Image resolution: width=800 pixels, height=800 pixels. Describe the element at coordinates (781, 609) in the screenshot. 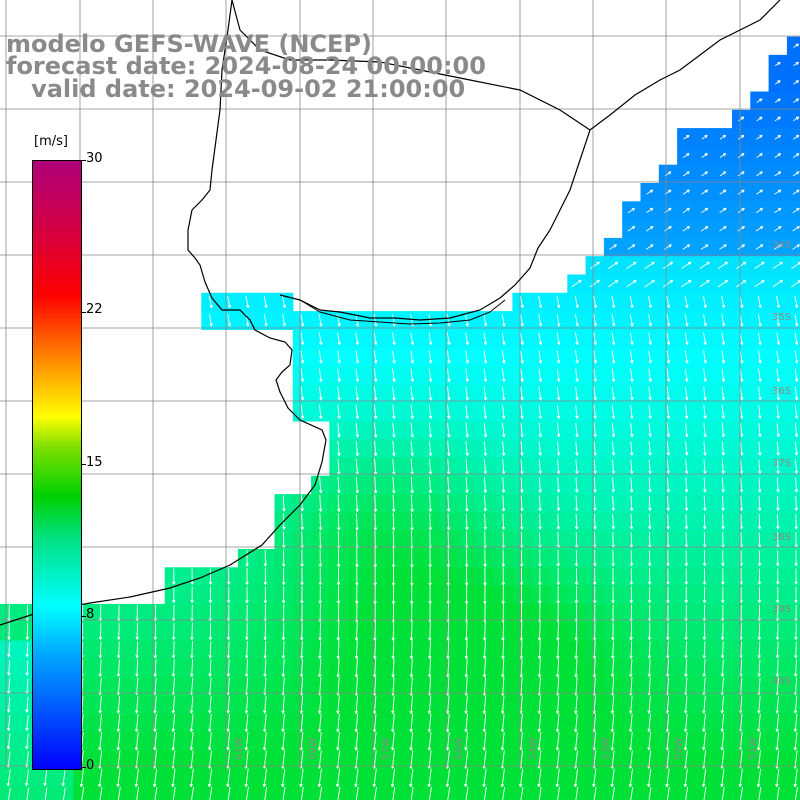

I see `lat-label: 39S` at that location.